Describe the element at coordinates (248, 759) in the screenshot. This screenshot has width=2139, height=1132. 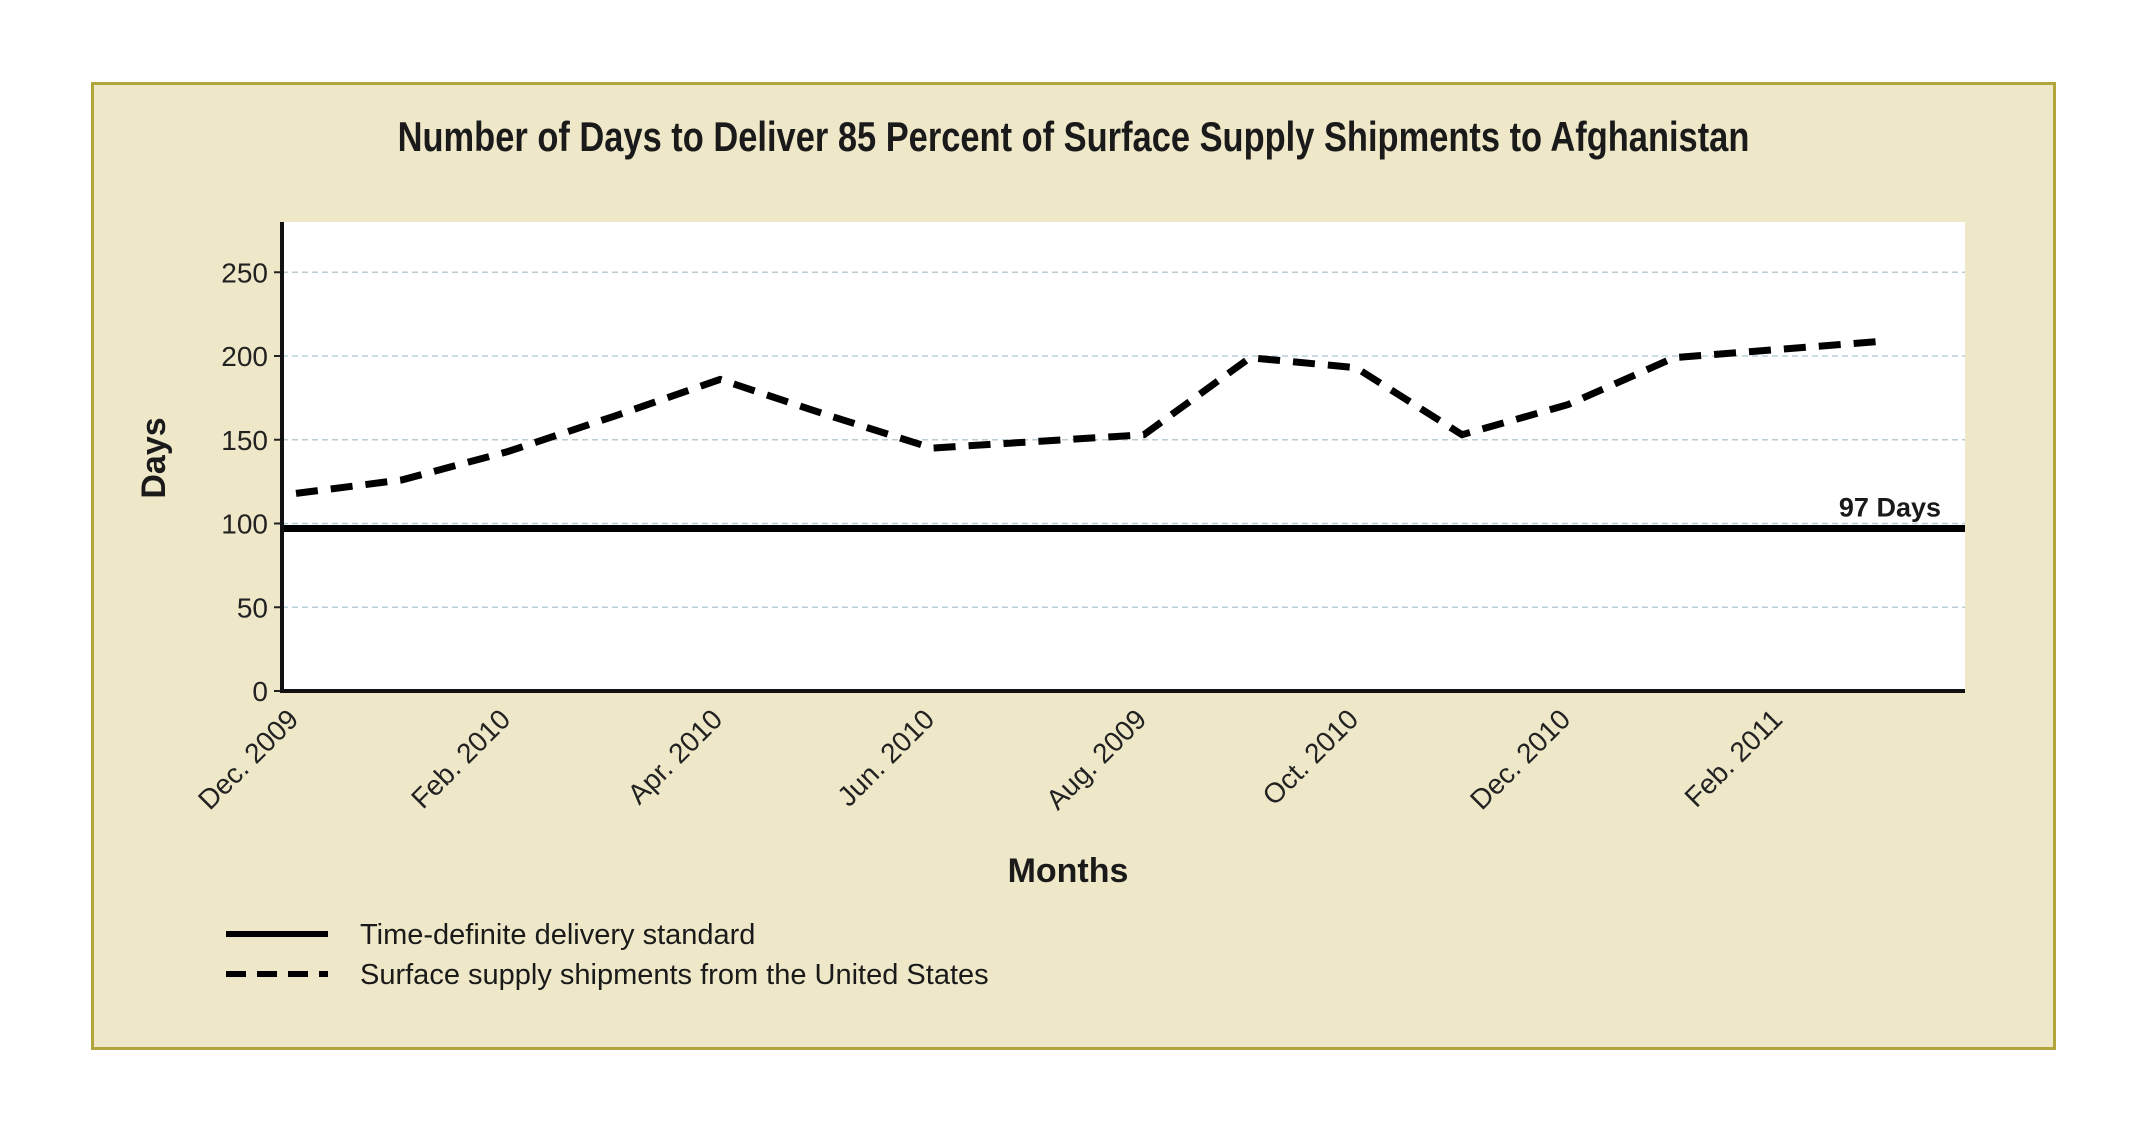
I see `x-tick-label: Dec. 2009` at that location.